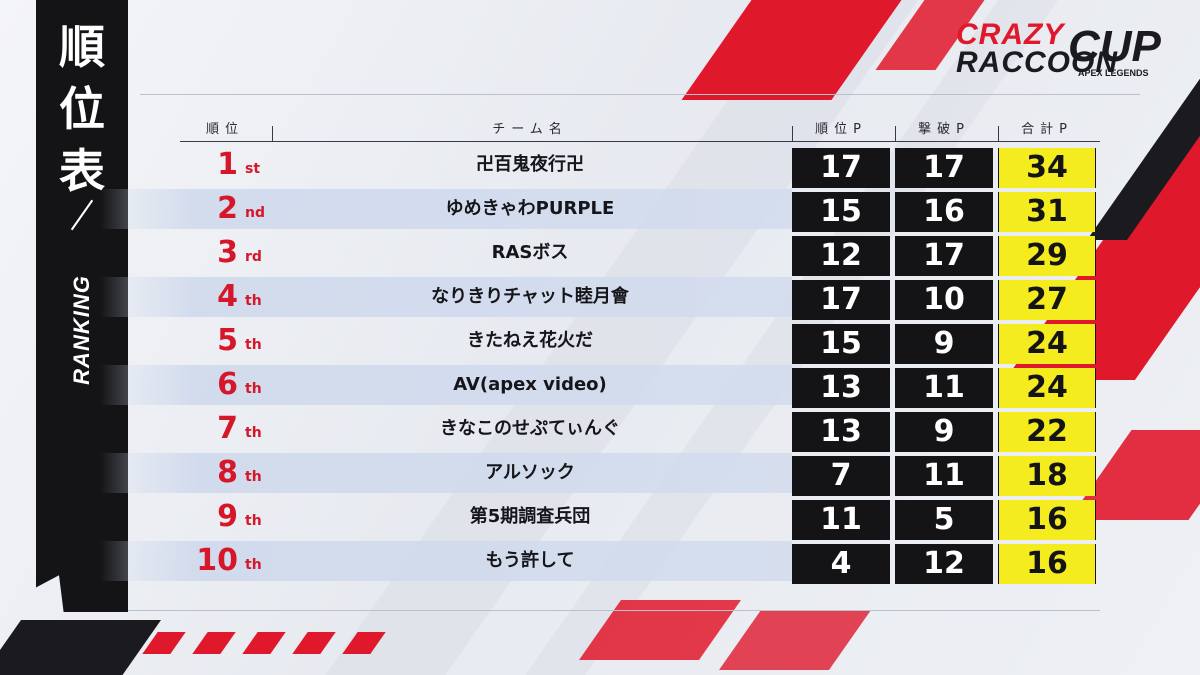 The height and width of the screenshot is (675, 1200). What do you see at coordinates (1047, 300) in the screenshot?
I see `total-points-cell: 27` at bounding box center [1047, 300].